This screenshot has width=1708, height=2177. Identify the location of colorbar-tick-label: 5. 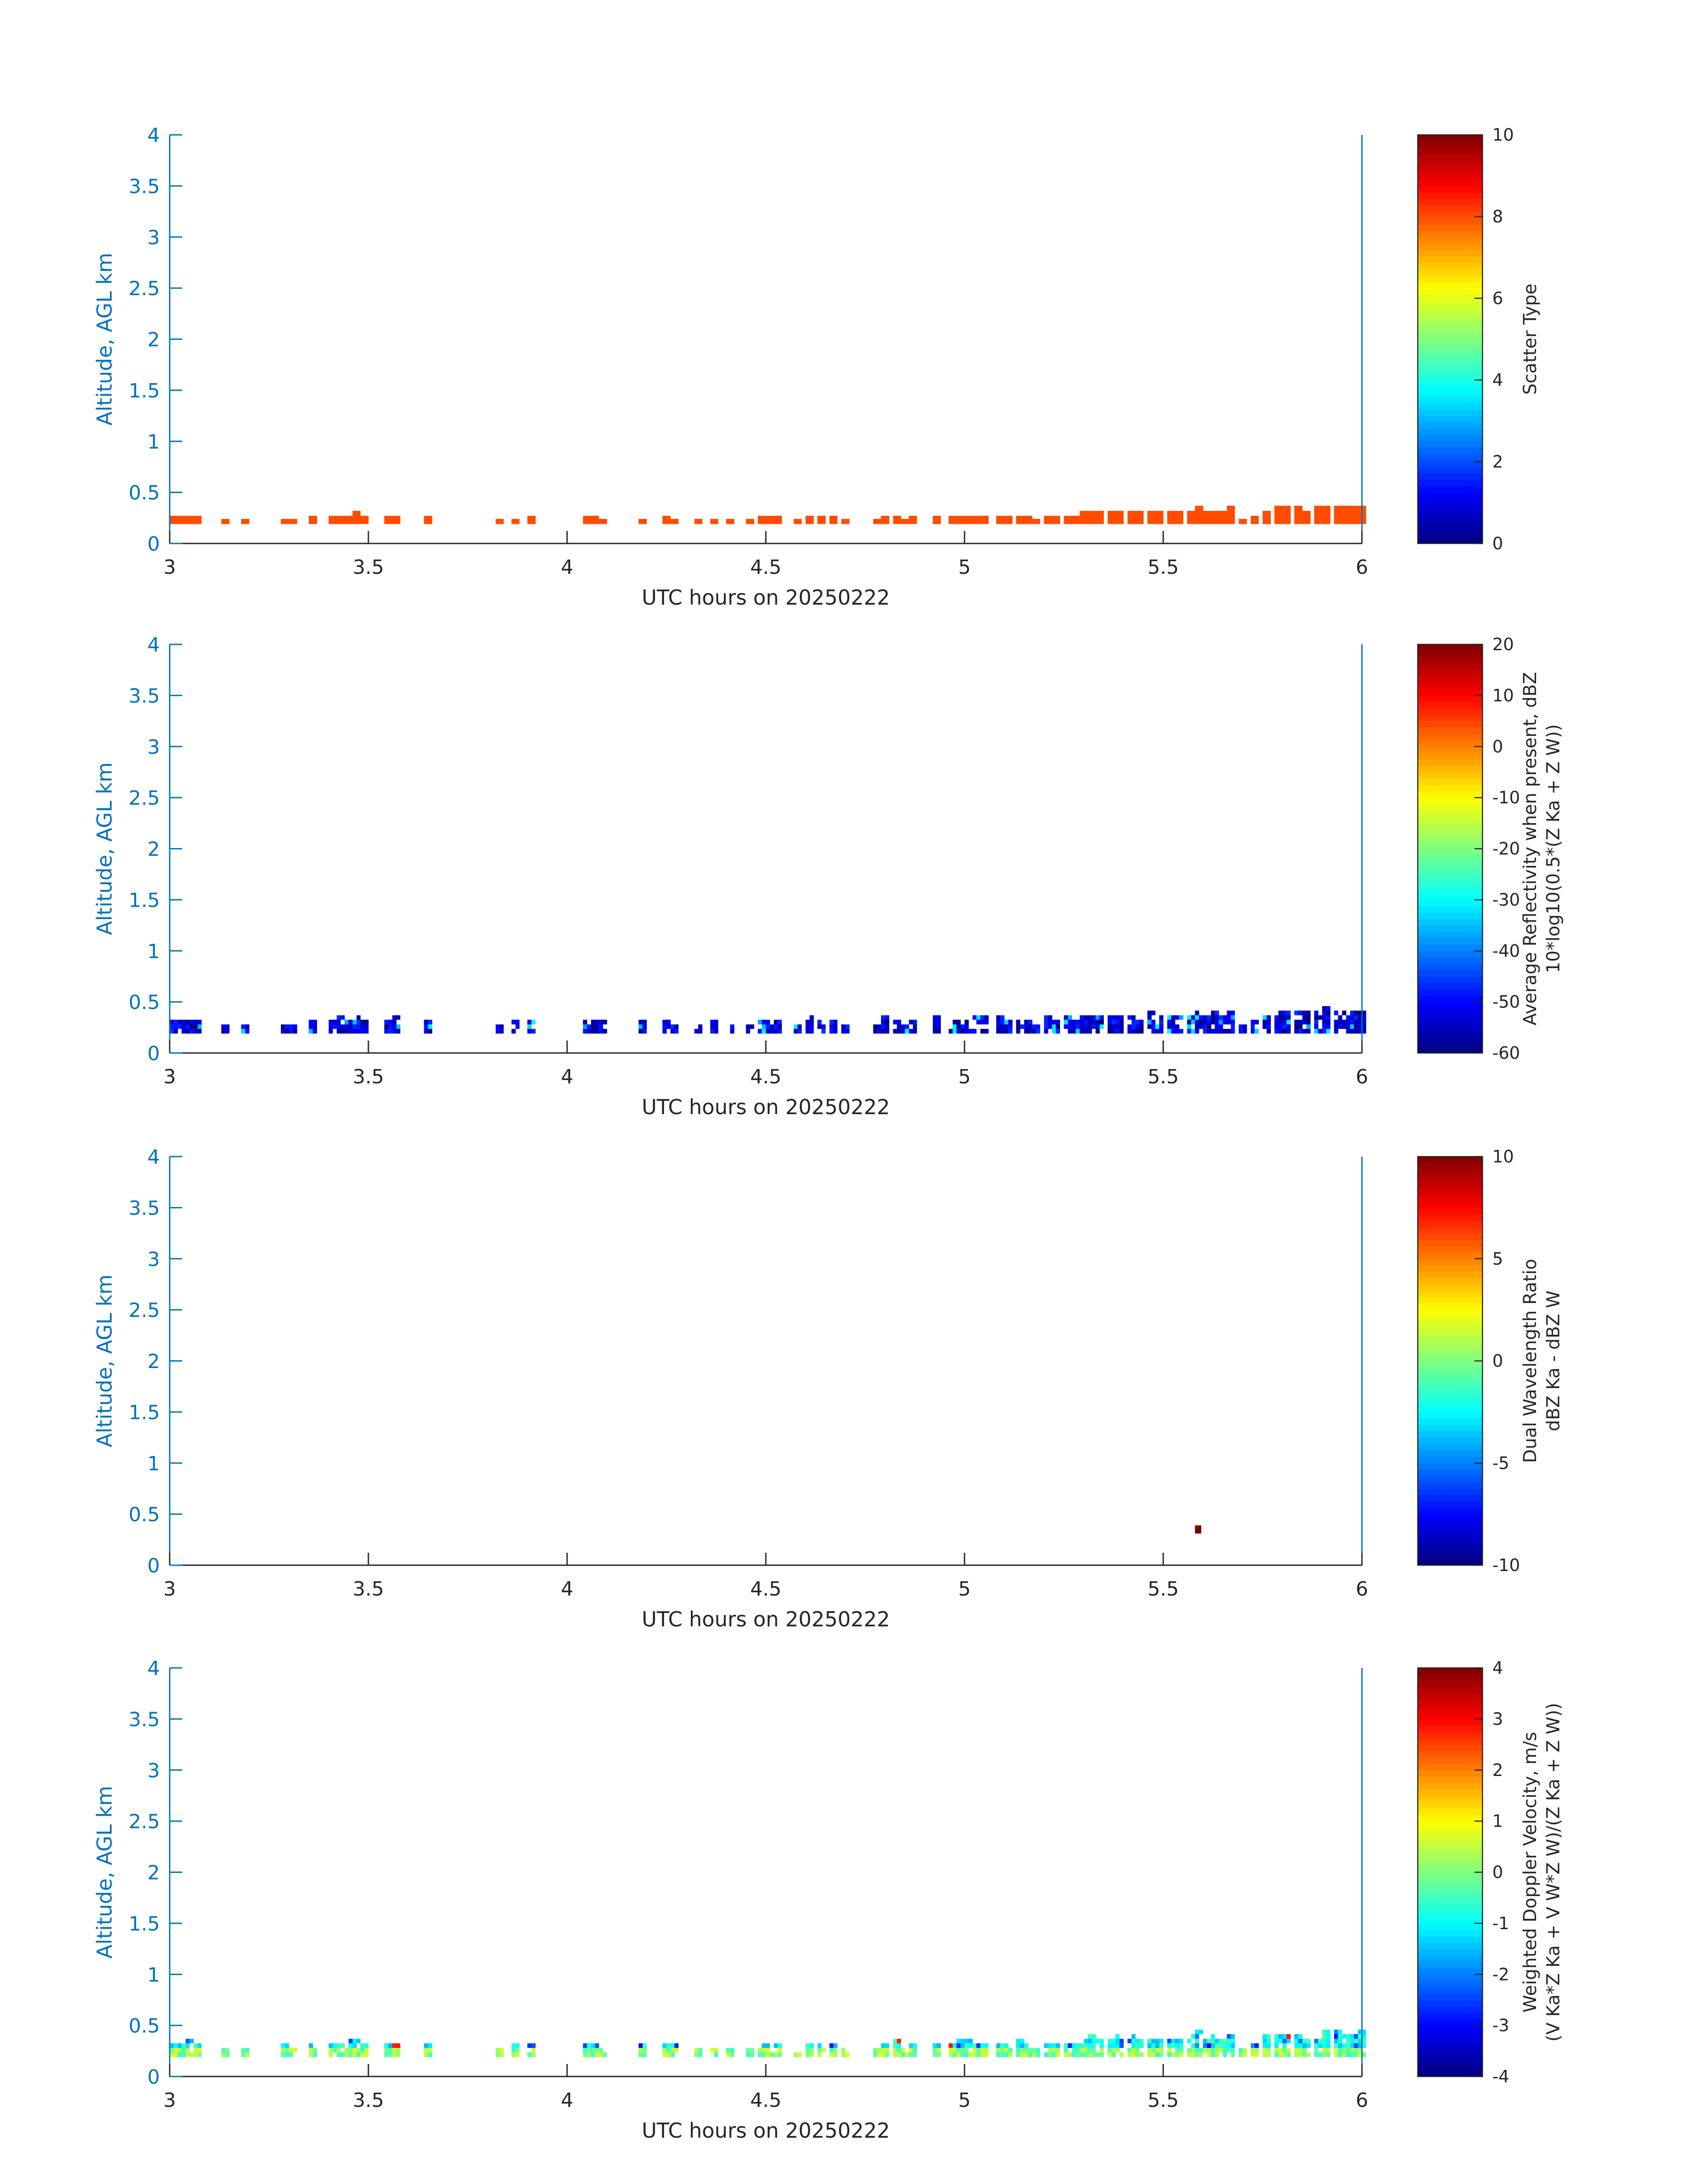
(1497, 1259).